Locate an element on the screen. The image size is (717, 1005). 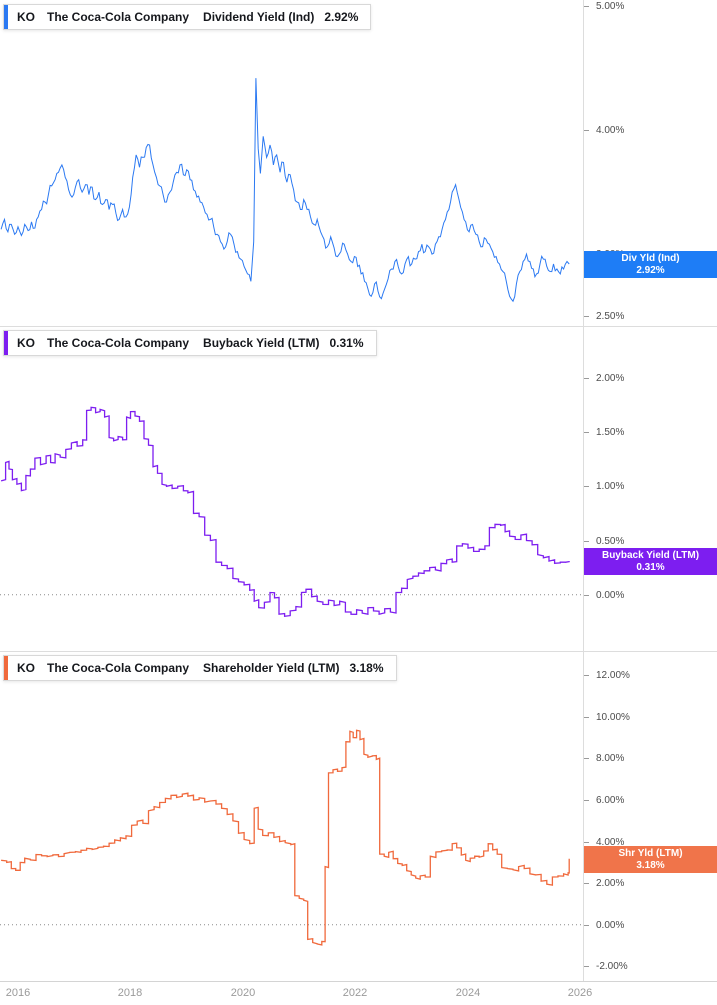
badge-value: 0.31% is located at coordinates (650, 567).